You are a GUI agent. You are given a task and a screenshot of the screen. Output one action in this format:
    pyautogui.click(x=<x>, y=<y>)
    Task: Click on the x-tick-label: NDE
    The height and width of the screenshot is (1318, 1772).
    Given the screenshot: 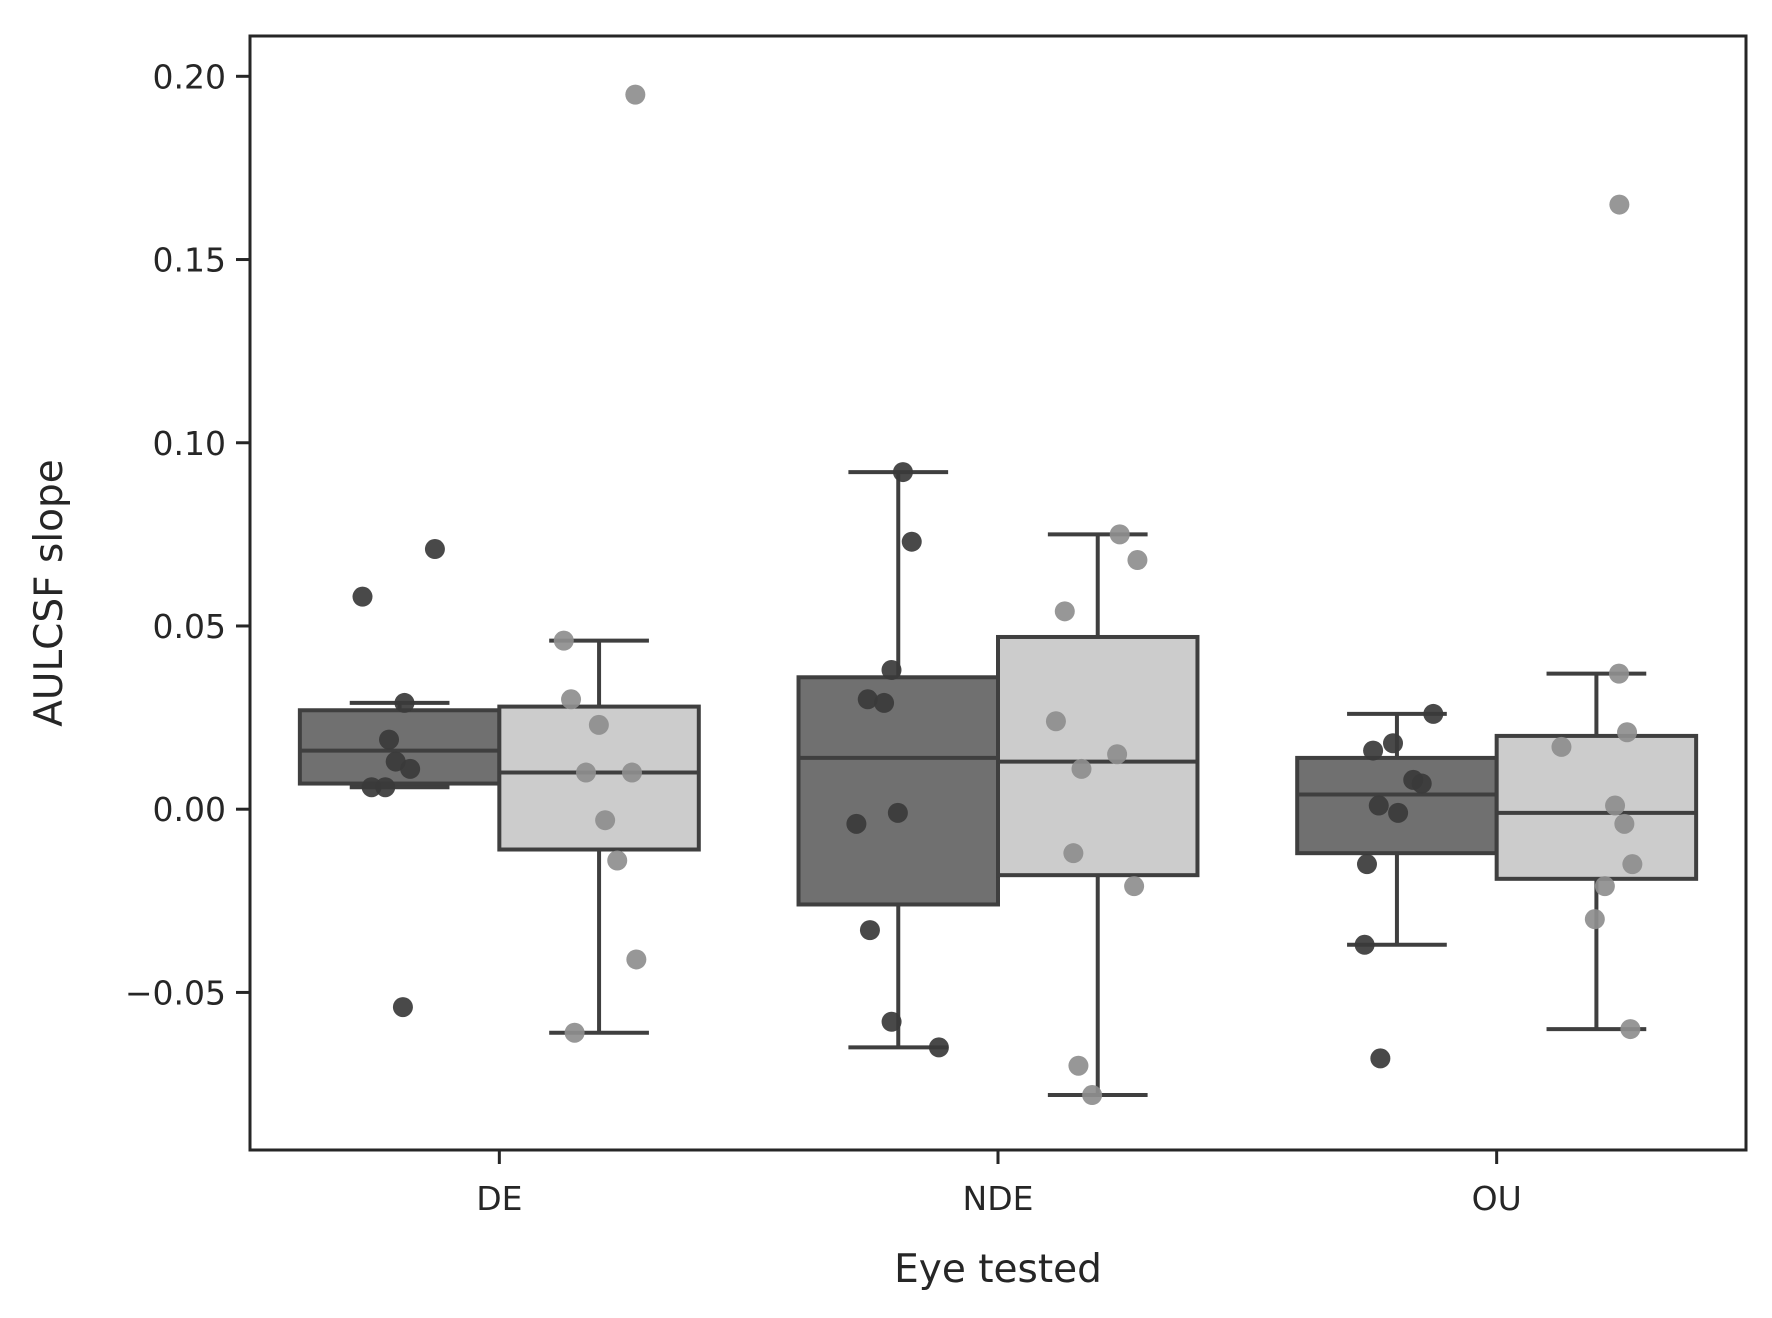 What is the action you would take?
    pyautogui.click(x=998, y=1198)
    